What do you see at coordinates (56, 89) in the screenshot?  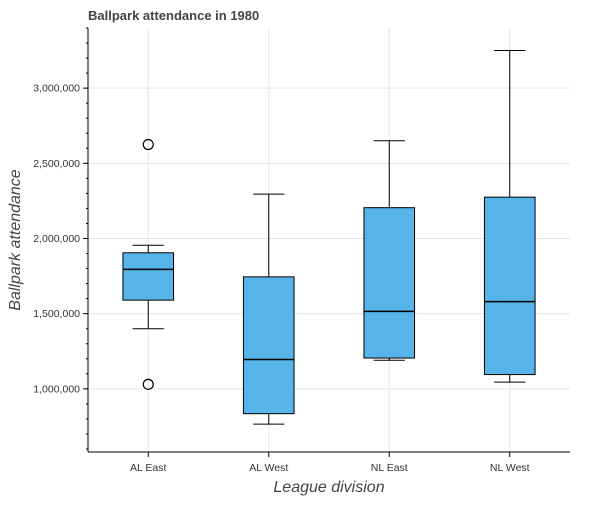 I see `y-tick-label: 3,000,000` at bounding box center [56, 89].